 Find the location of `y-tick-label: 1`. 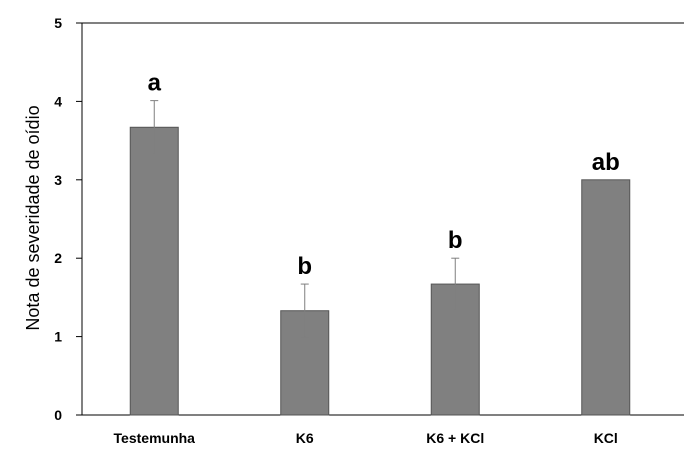

y-tick-label: 1 is located at coordinates (58, 337).